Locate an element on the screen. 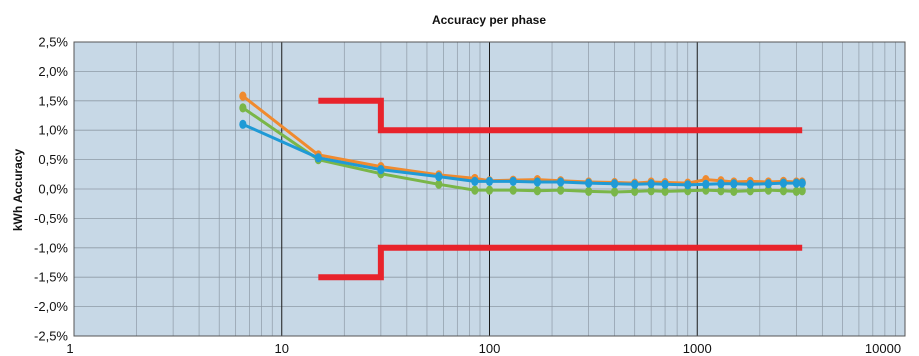  y-axis-label: kWh Accuracy is located at coordinates (18, 190).